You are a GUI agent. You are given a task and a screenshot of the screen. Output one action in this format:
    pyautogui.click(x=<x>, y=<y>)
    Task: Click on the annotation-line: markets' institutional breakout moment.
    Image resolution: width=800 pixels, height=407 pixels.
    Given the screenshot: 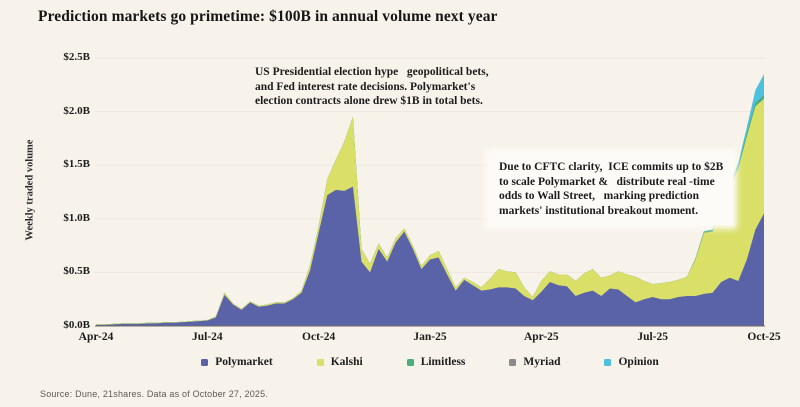 What is the action you would take?
    pyautogui.click(x=599, y=210)
    